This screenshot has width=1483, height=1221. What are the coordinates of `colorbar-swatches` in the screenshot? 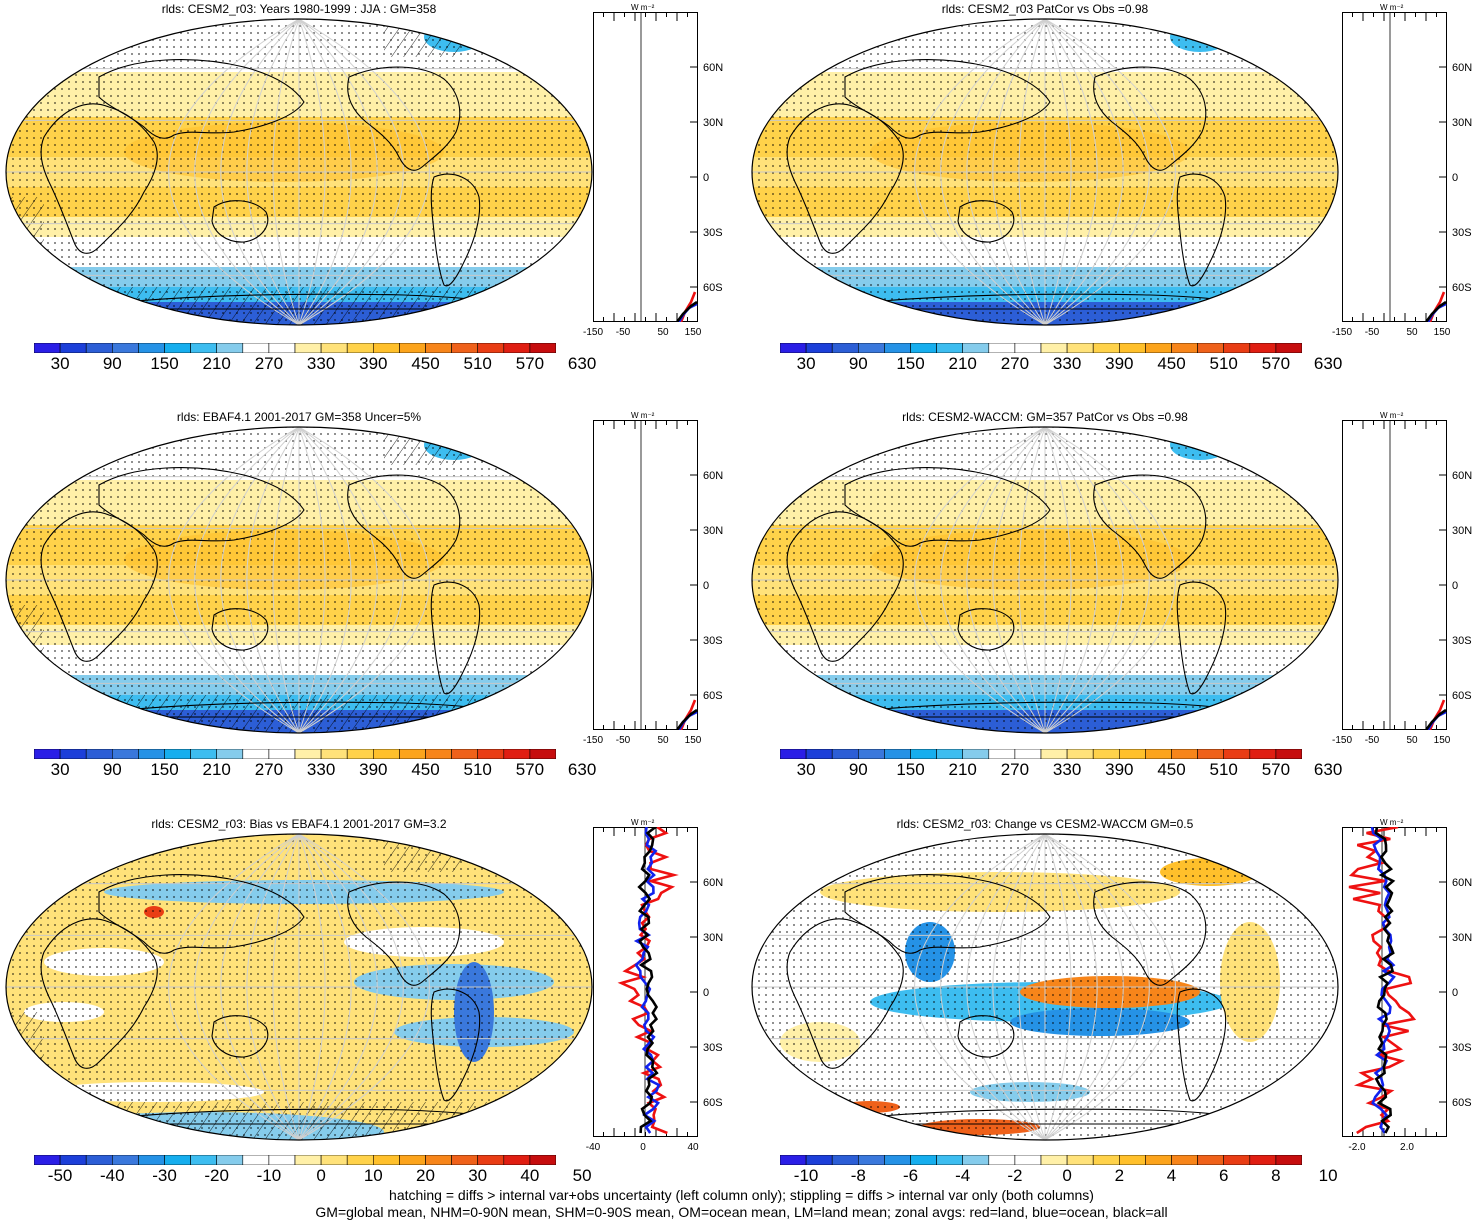 It's located at (295, 1160).